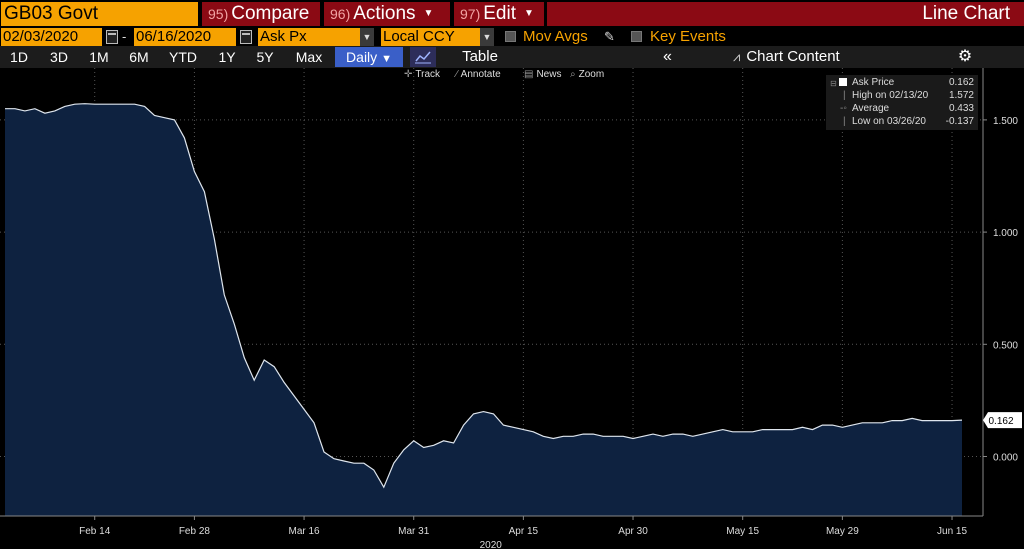 The image size is (1024, 549). What do you see at coordinates (423, 57) in the screenshot?
I see `line-chart-icon` at bounding box center [423, 57].